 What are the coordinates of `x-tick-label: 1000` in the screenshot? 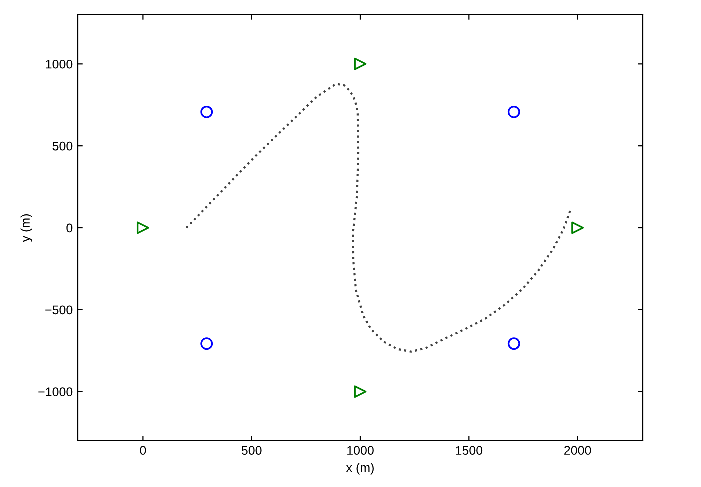 It's located at (361, 451).